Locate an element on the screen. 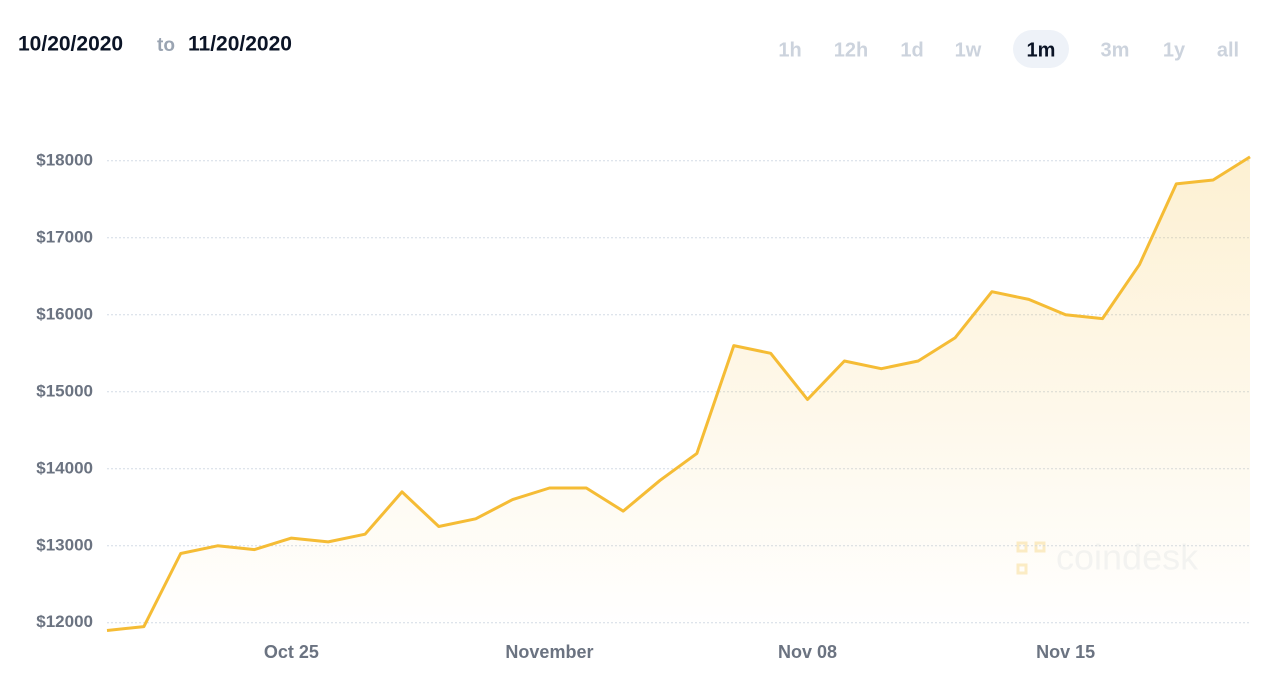  range-button: 3m is located at coordinates (1115, 50).